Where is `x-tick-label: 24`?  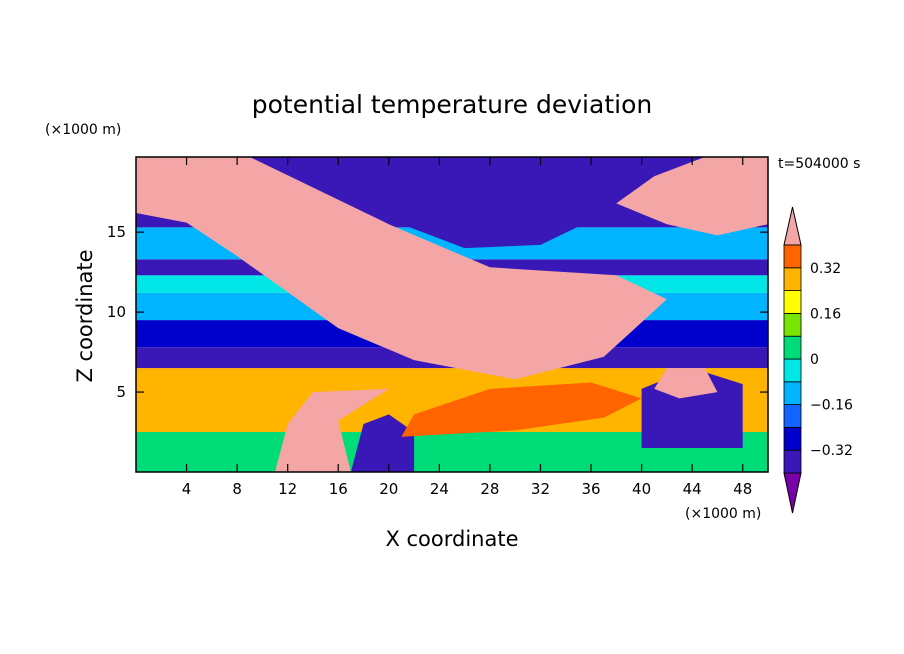
x-tick-label: 24 is located at coordinates (439, 489).